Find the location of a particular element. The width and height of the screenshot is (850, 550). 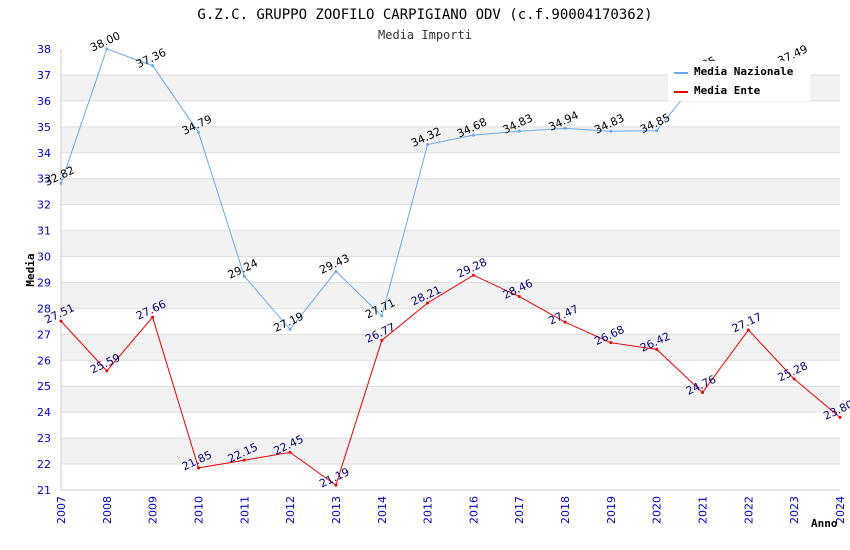

y-tick-label: 27 is located at coordinates (44, 334).